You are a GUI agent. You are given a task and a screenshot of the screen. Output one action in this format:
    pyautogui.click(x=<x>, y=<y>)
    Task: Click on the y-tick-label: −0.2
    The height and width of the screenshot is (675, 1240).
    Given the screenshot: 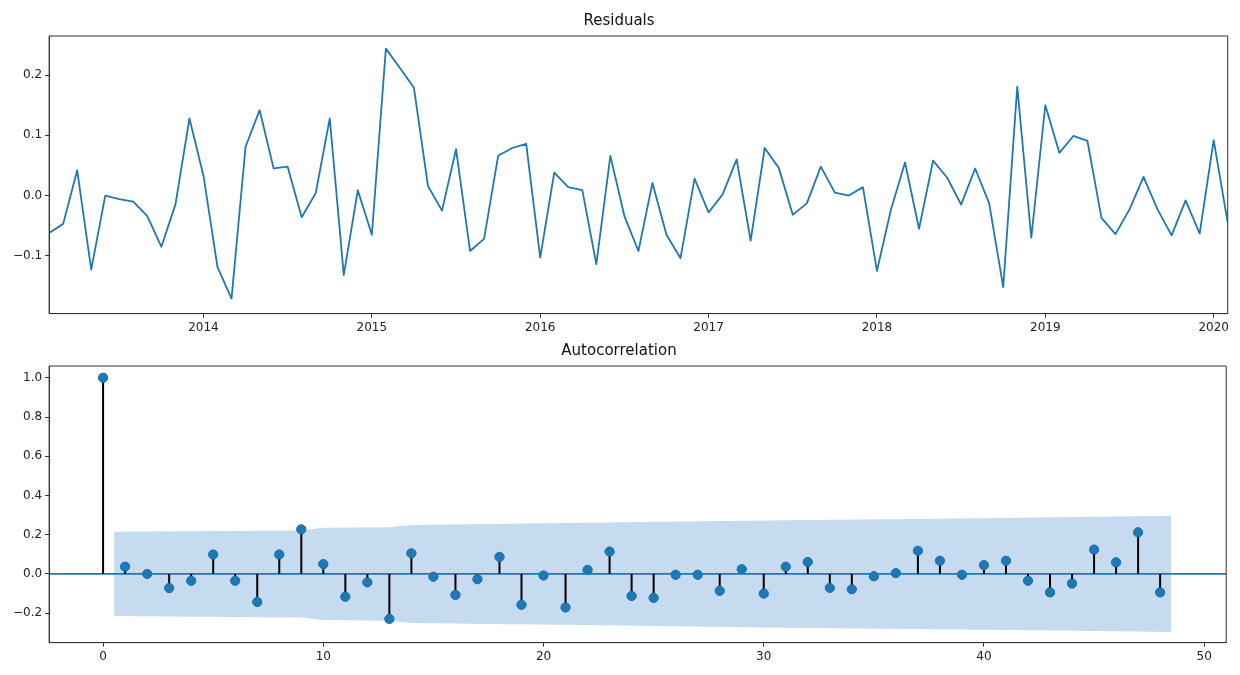 What is the action you would take?
    pyautogui.click(x=28, y=612)
    